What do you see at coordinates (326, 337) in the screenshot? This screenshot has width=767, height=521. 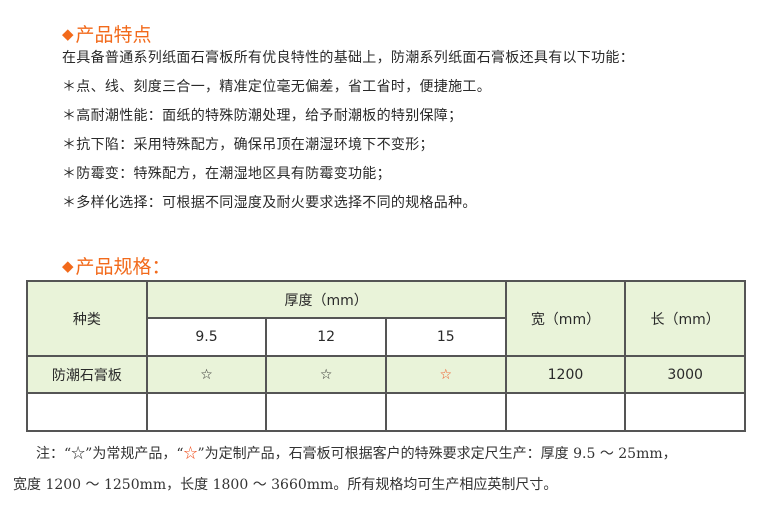 I see `thickness-12: 12` at bounding box center [326, 337].